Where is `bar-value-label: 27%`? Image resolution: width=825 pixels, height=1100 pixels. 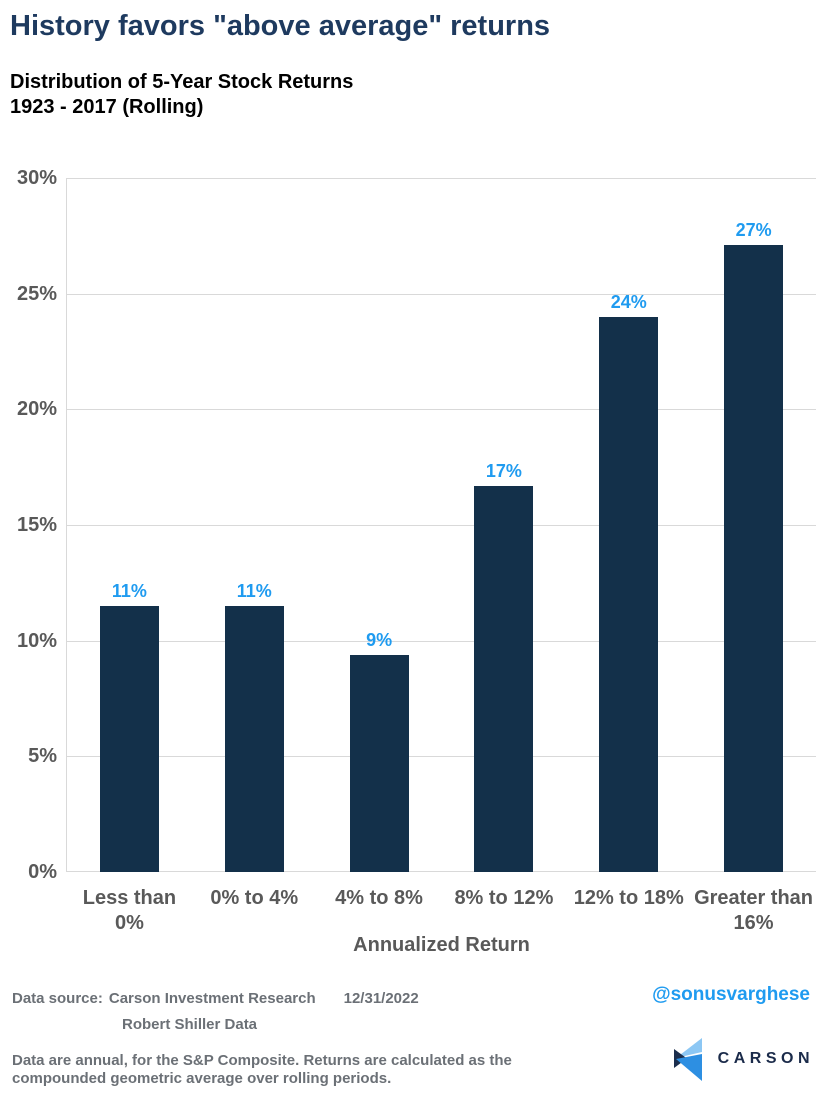 bar-value-label: 27% is located at coordinates (753, 230).